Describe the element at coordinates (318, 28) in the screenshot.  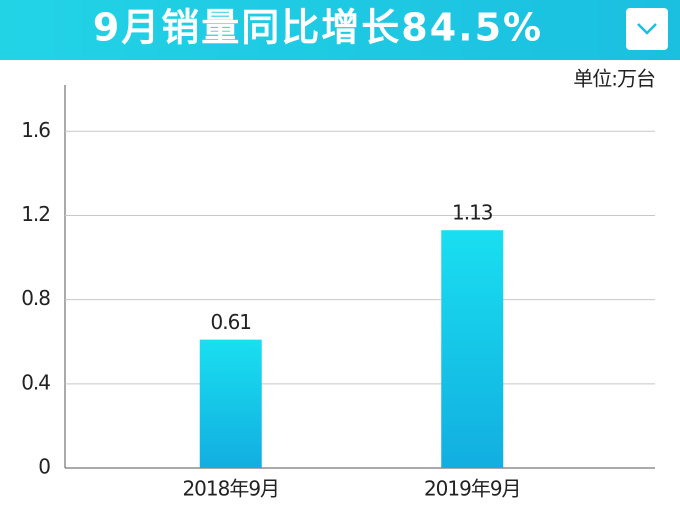
I see `chart-title: 9月销量同比增长84.5%` at that location.